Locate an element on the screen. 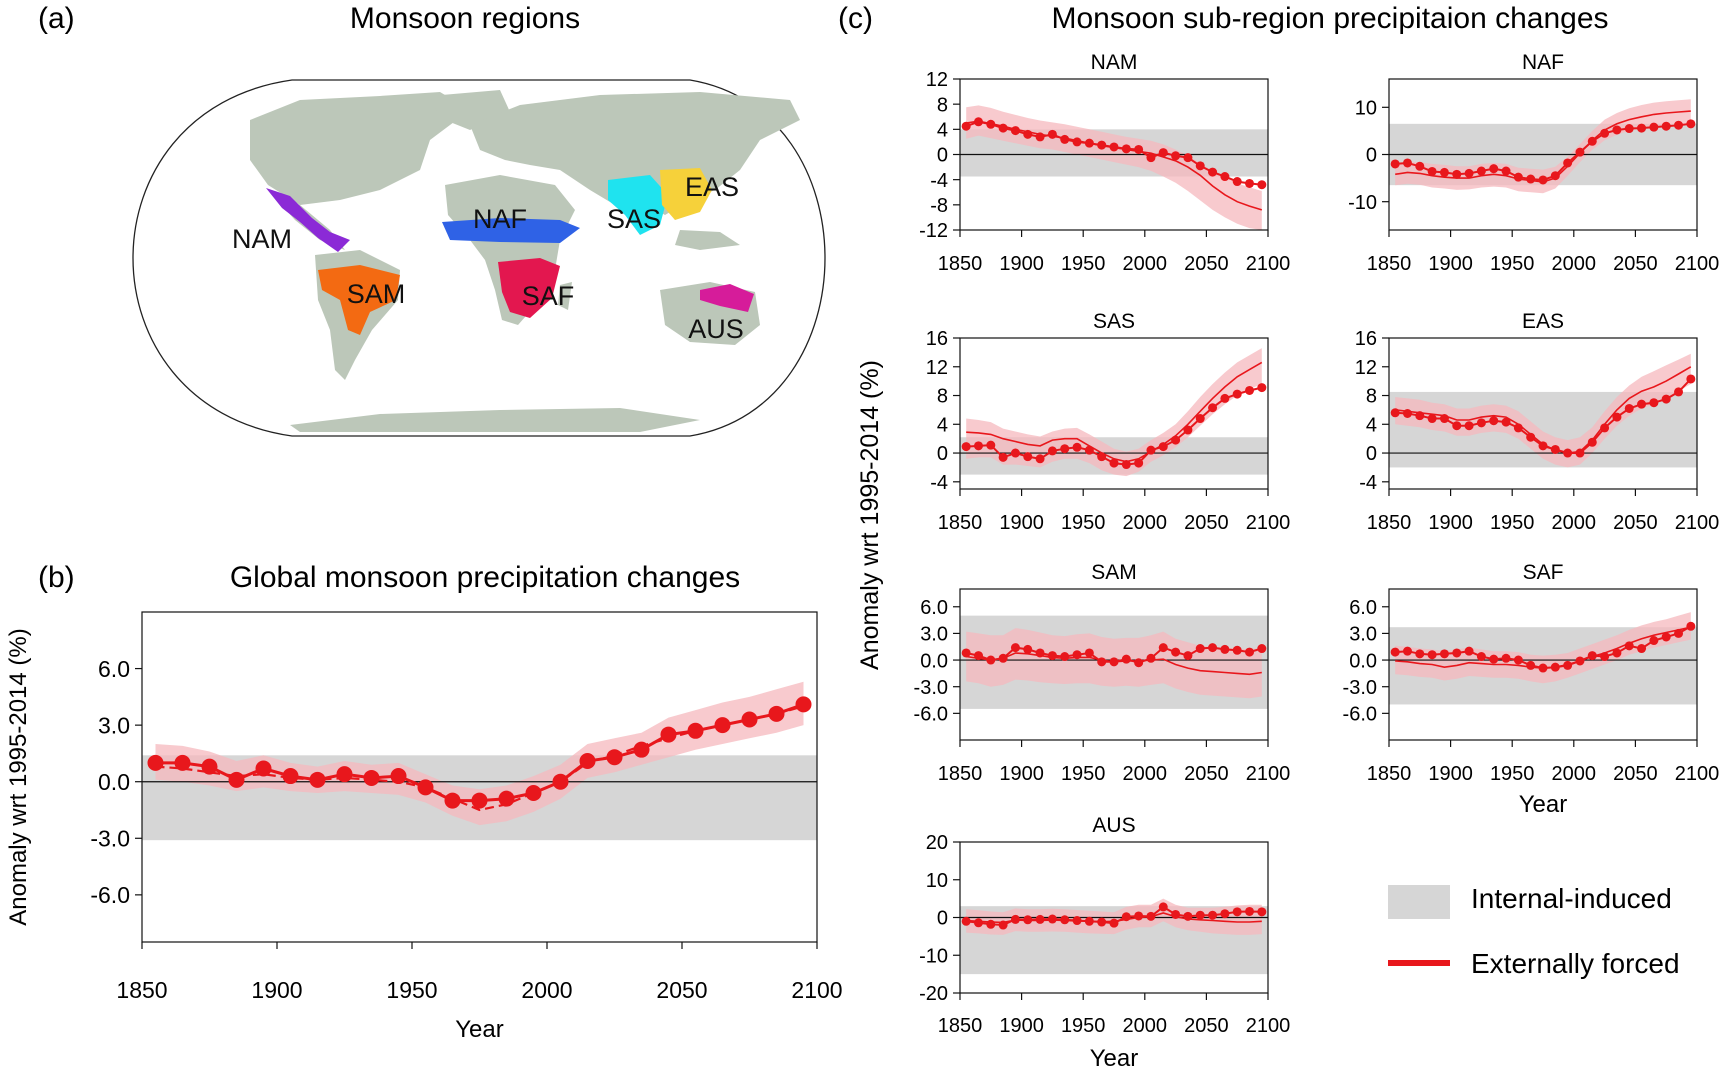  region-label-sas: SAS is located at coordinates (634, 219).